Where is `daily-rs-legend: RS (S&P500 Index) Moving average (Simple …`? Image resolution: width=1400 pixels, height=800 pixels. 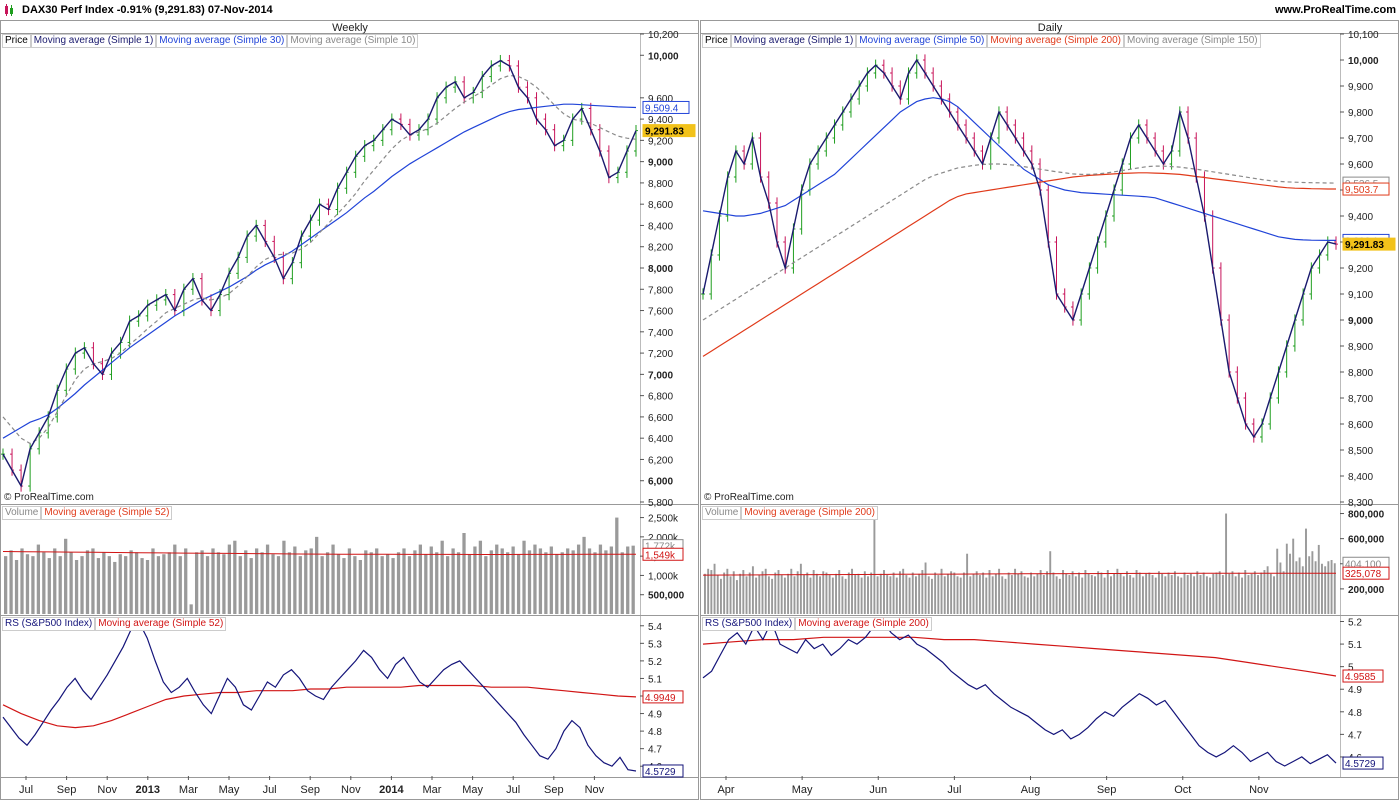
daily-rs-legend: RS (S&P500 Index) Moving average (Simple … is located at coordinates (817, 624).